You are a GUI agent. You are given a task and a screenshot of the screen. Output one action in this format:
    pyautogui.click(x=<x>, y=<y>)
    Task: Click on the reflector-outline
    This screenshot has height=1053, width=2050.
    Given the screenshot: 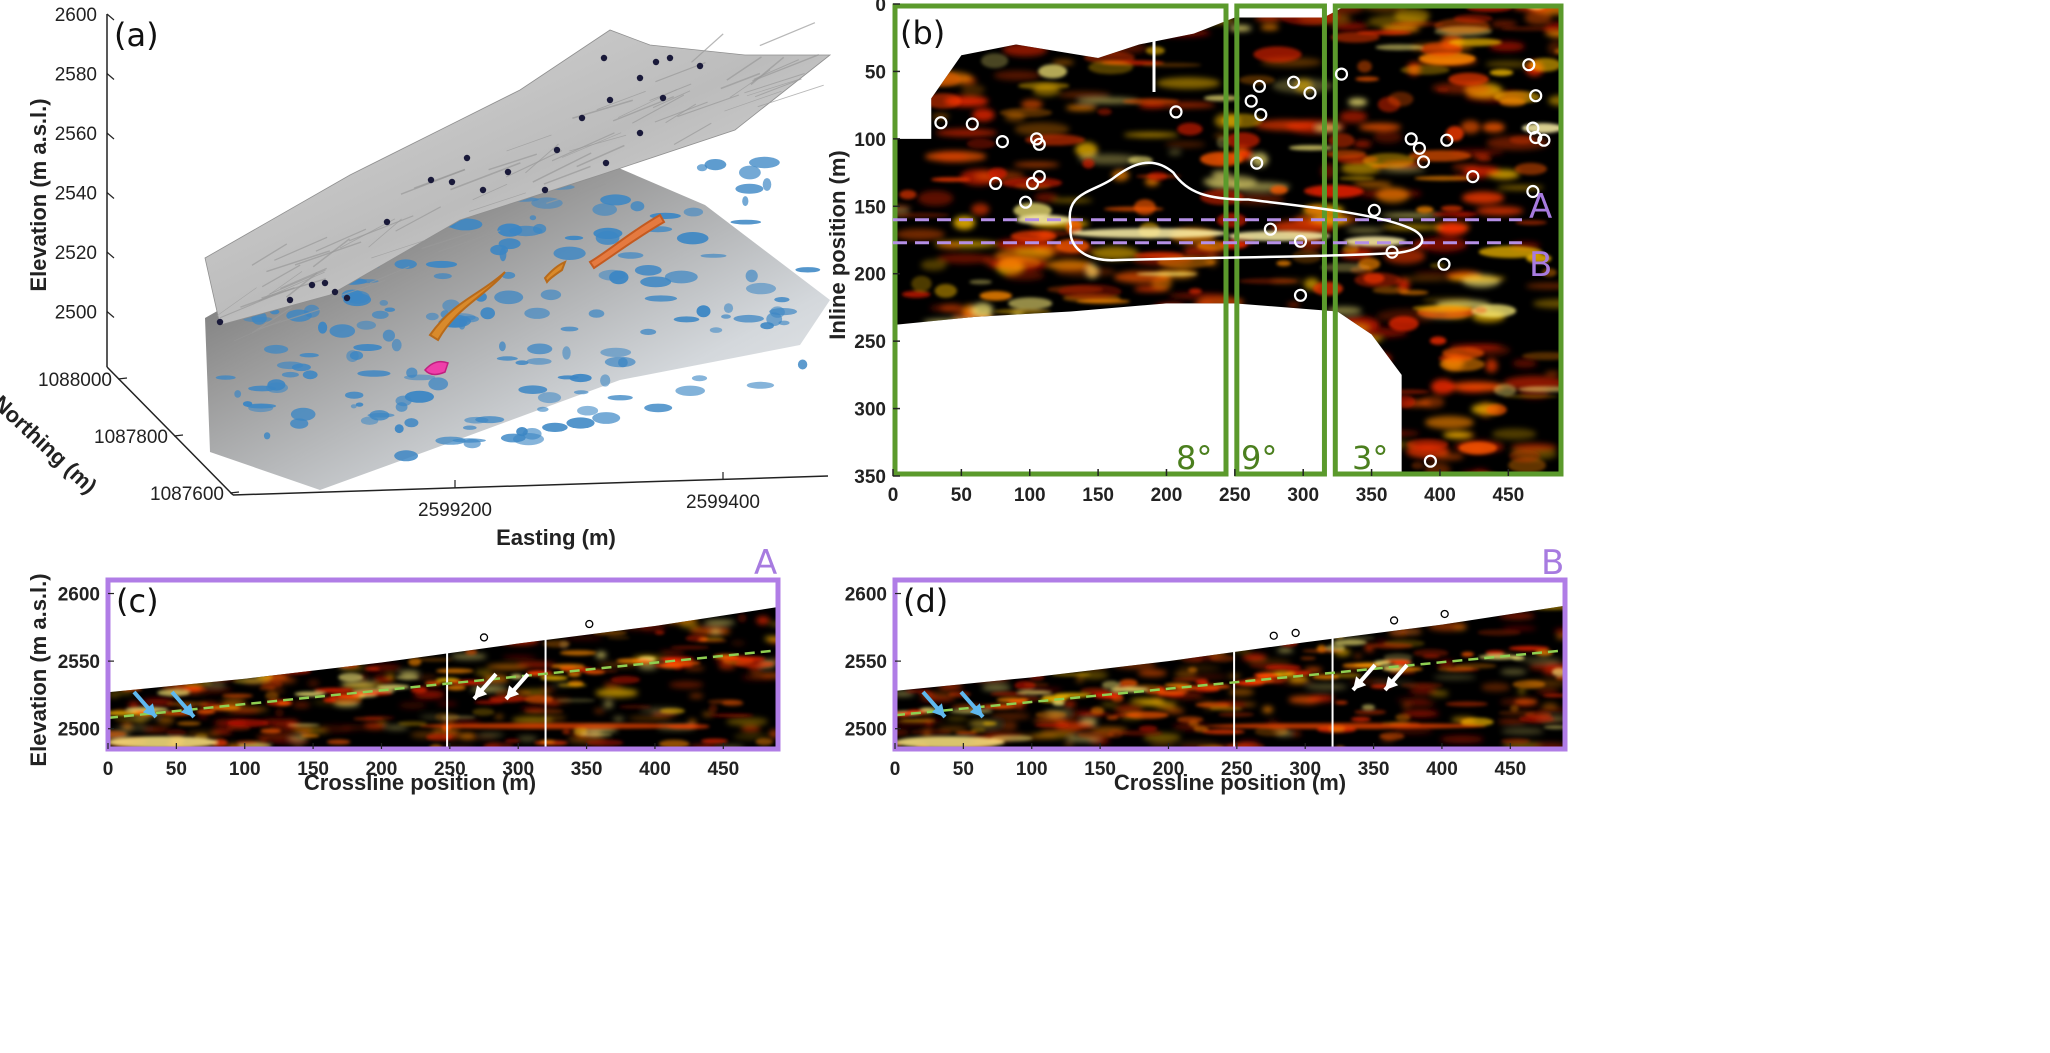 What is the action you would take?
    pyautogui.click(x=1246, y=211)
    